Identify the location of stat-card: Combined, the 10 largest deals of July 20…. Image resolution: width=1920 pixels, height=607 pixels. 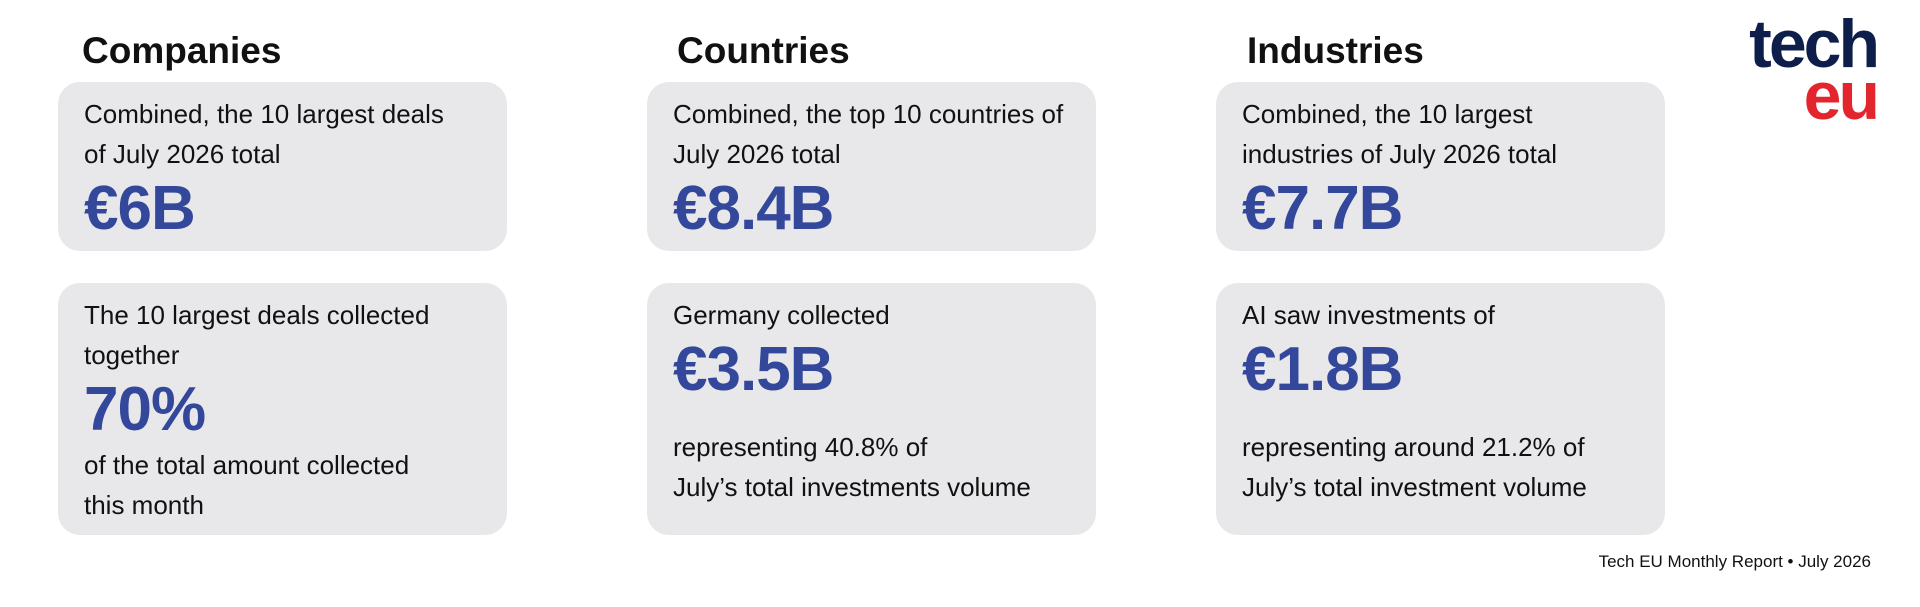
(282, 166).